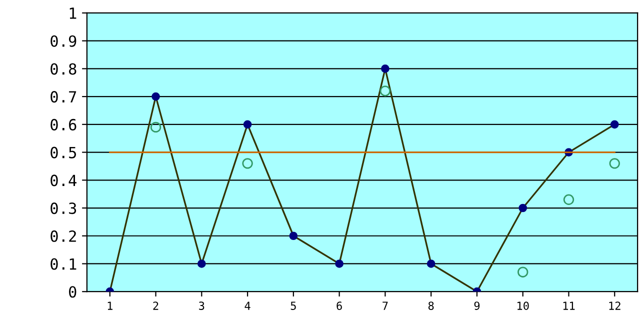 This screenshot has width=644, height=324. I want to click on y-tick-label: 0.9, so click(63, 41).